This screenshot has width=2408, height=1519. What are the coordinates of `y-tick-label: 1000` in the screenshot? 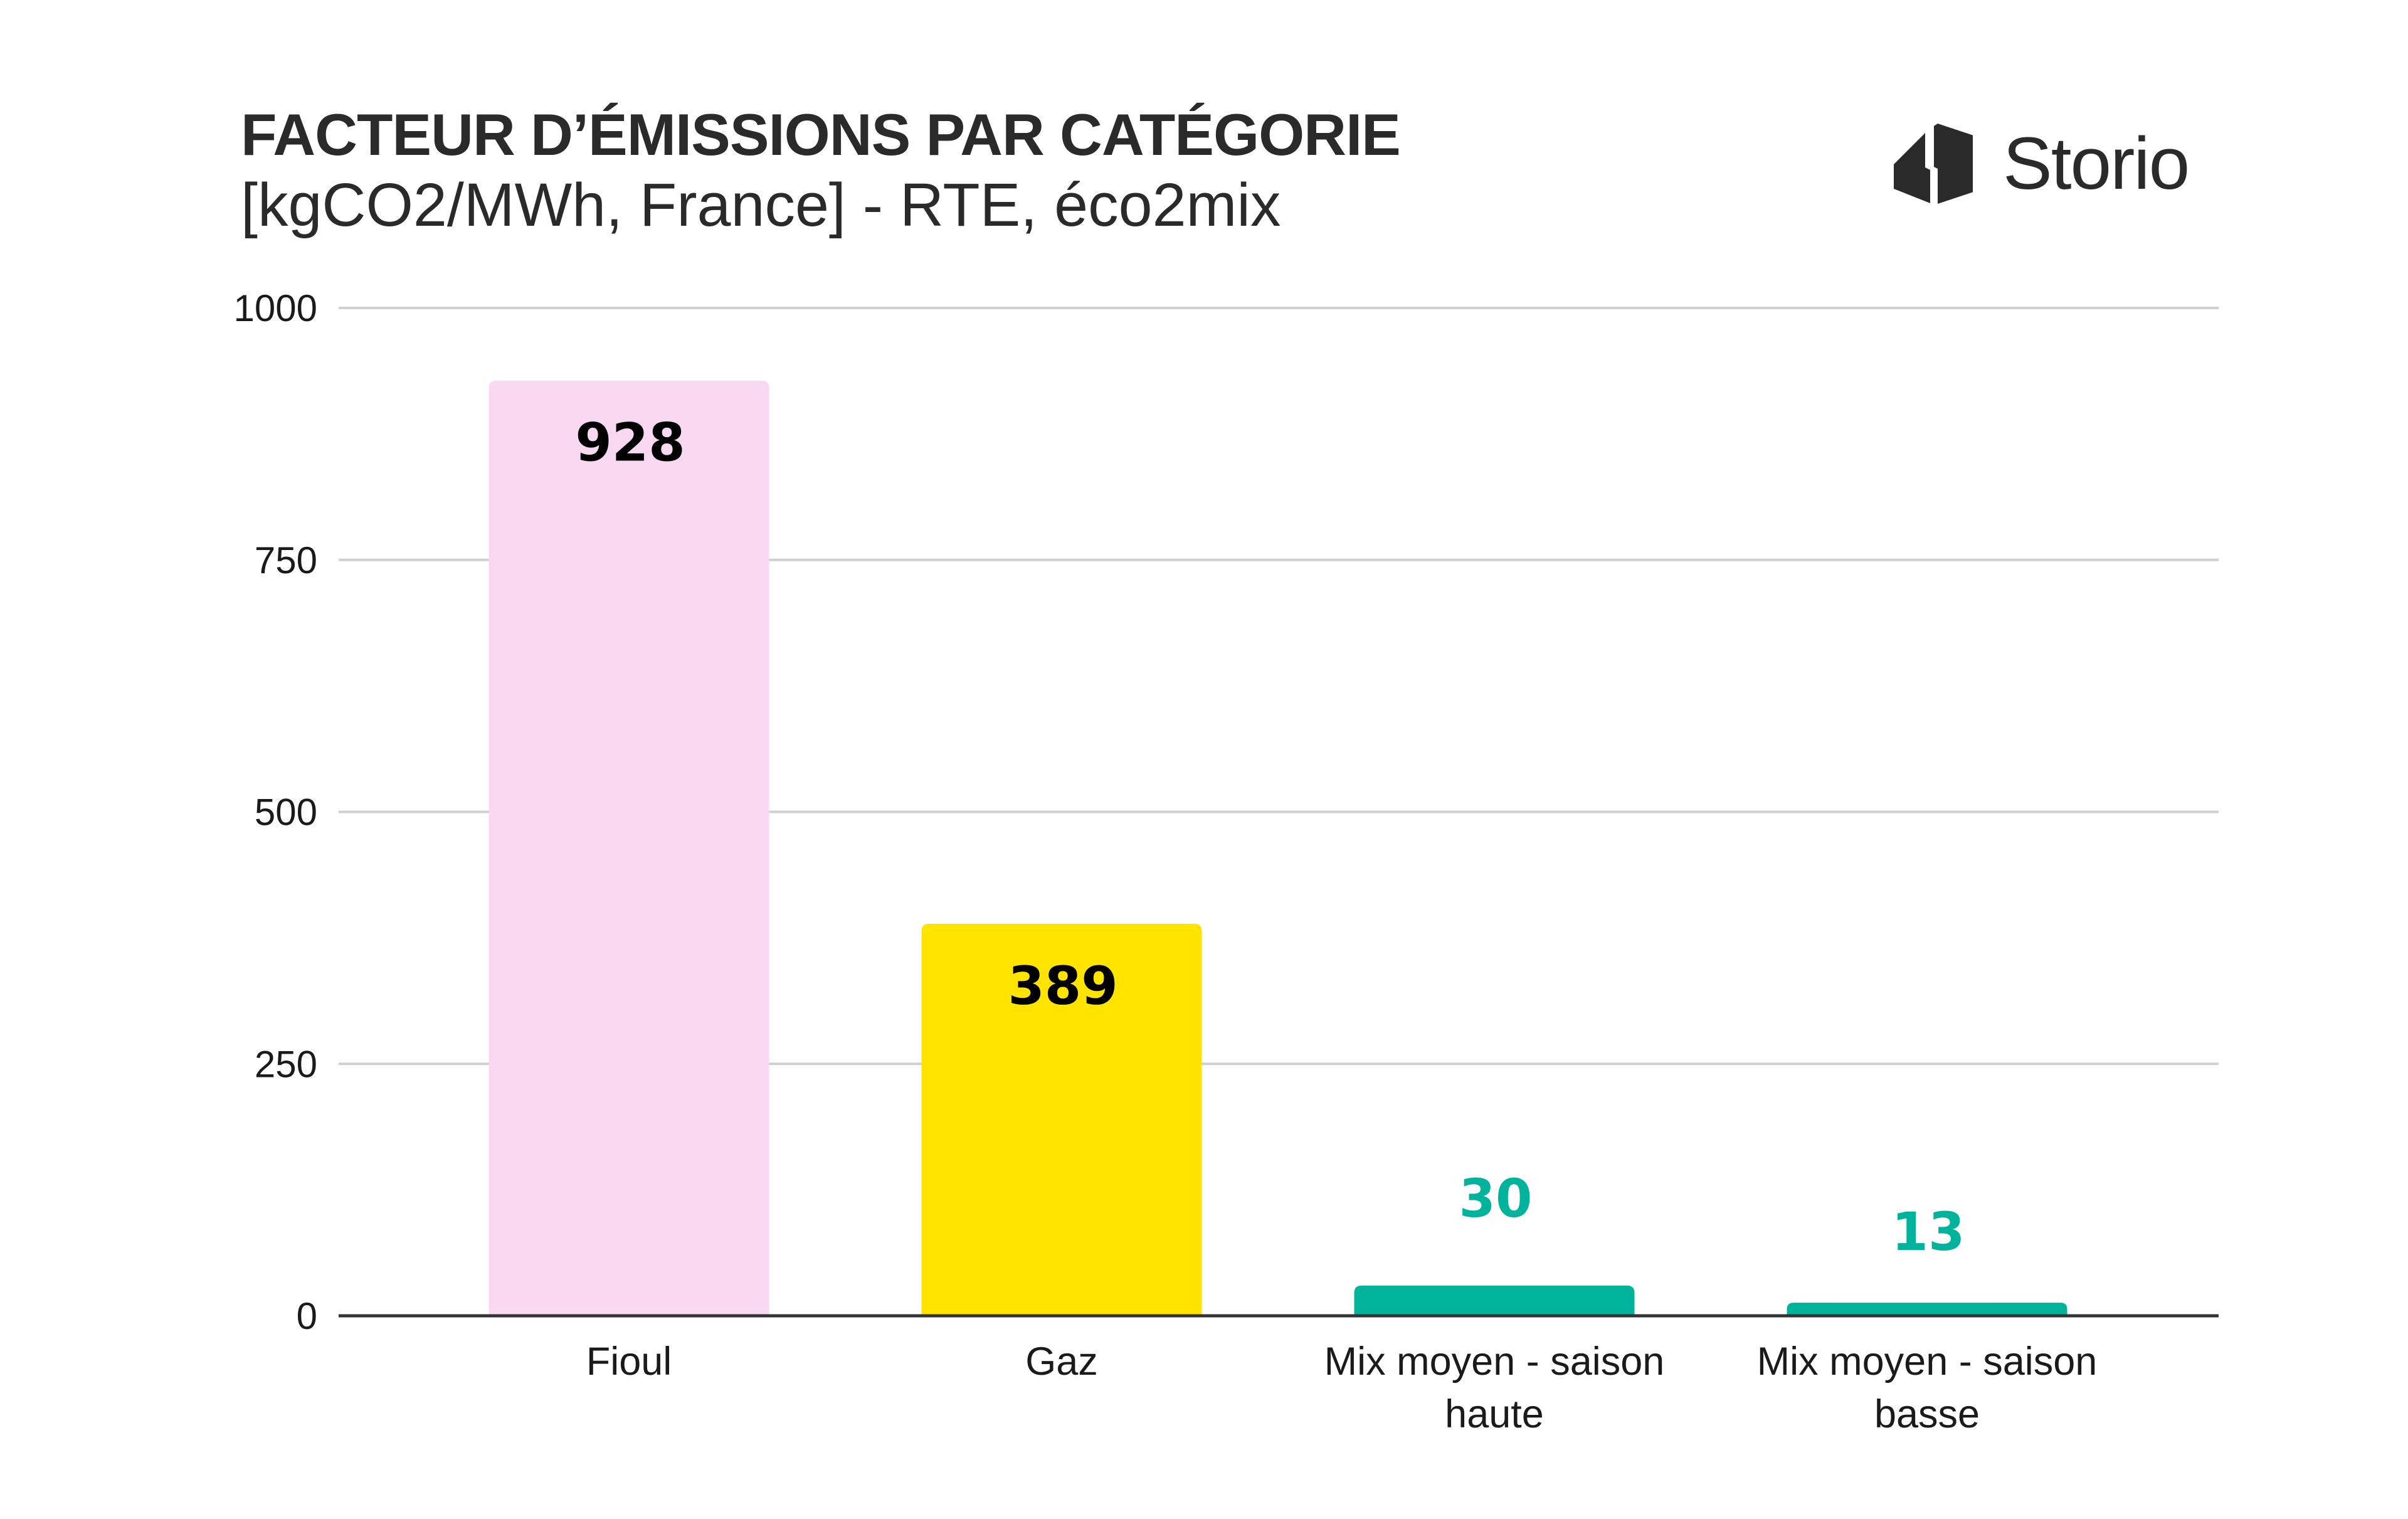 It's located at (275, 308).